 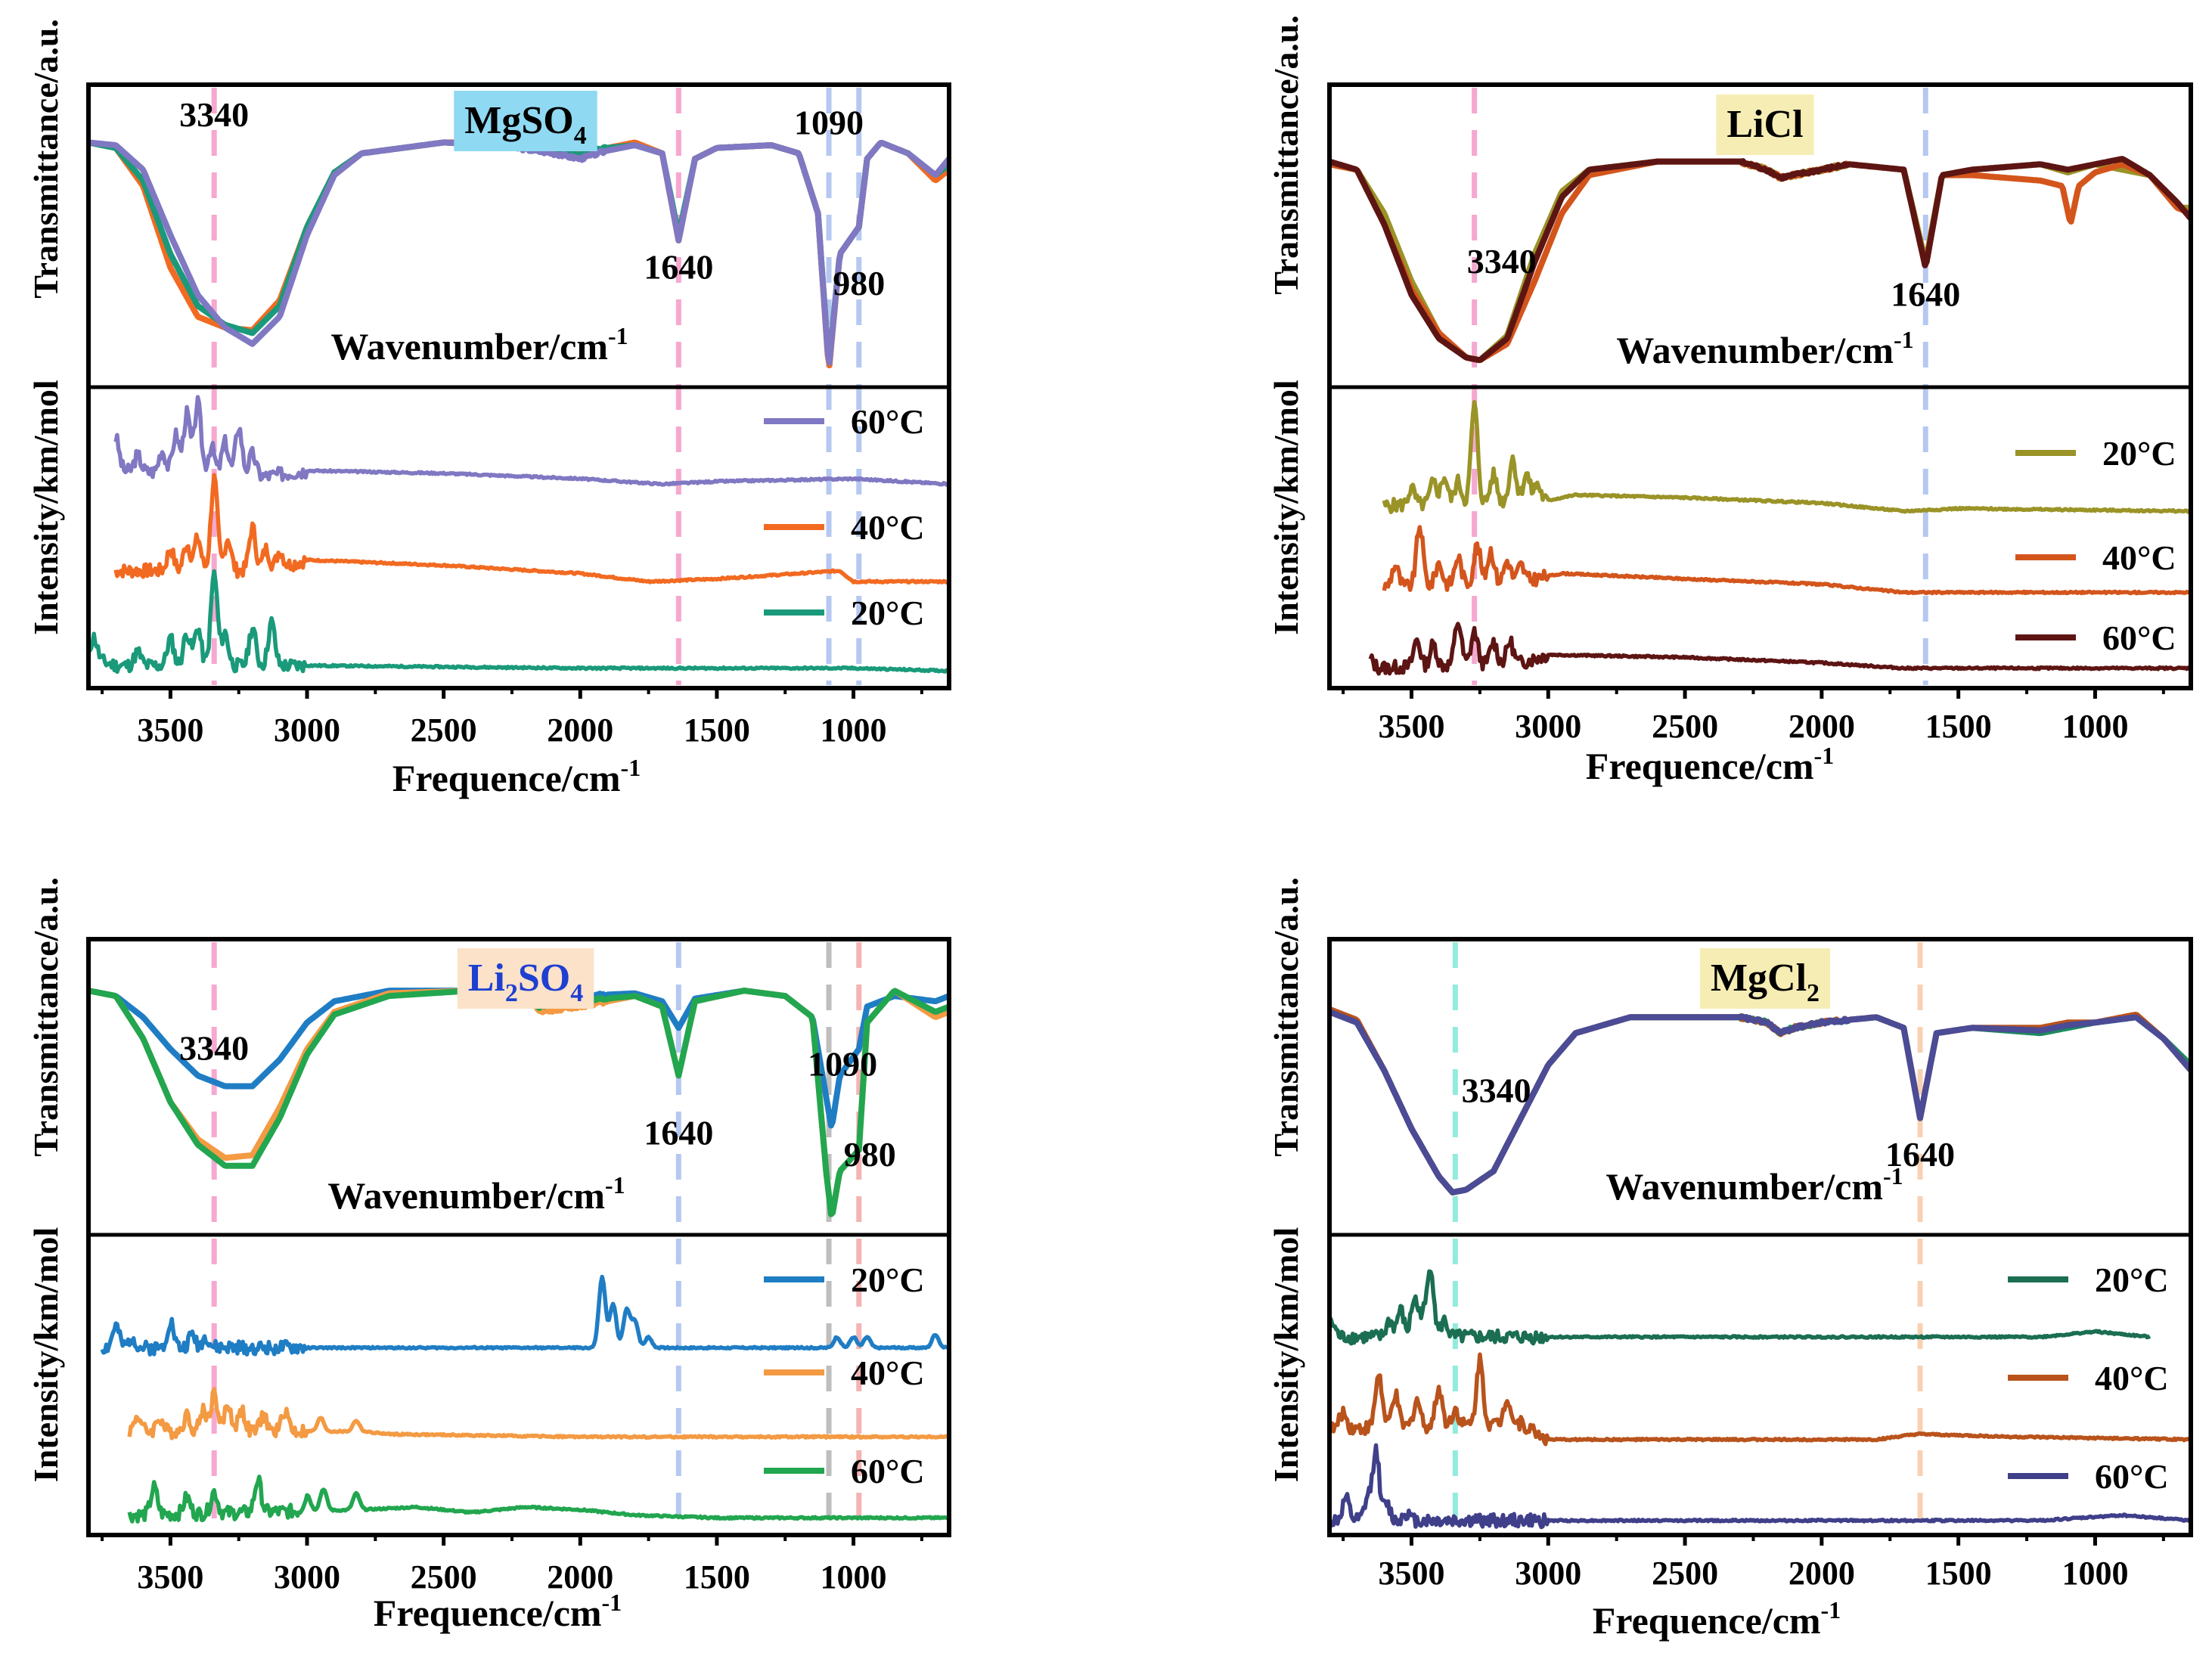 I want to click on panel-title-text: MgCl2, so click(x=1766, y=982).